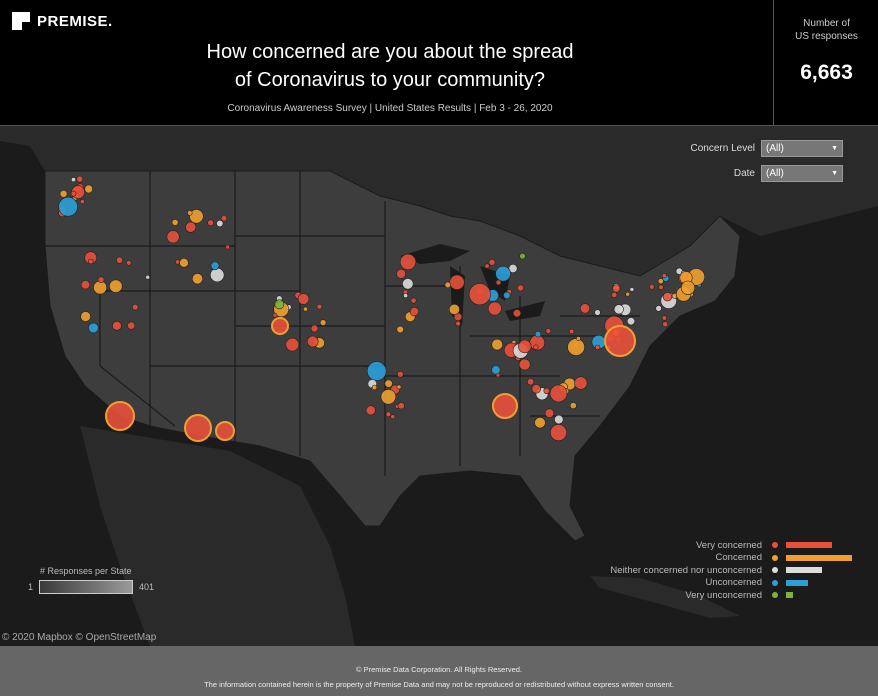 The width and height of the screenshot is (878, 696). Describe the element at coordinates (734, 545) in the screenshot. I see `legend-item-very-concerned: Very concerned` at that location.